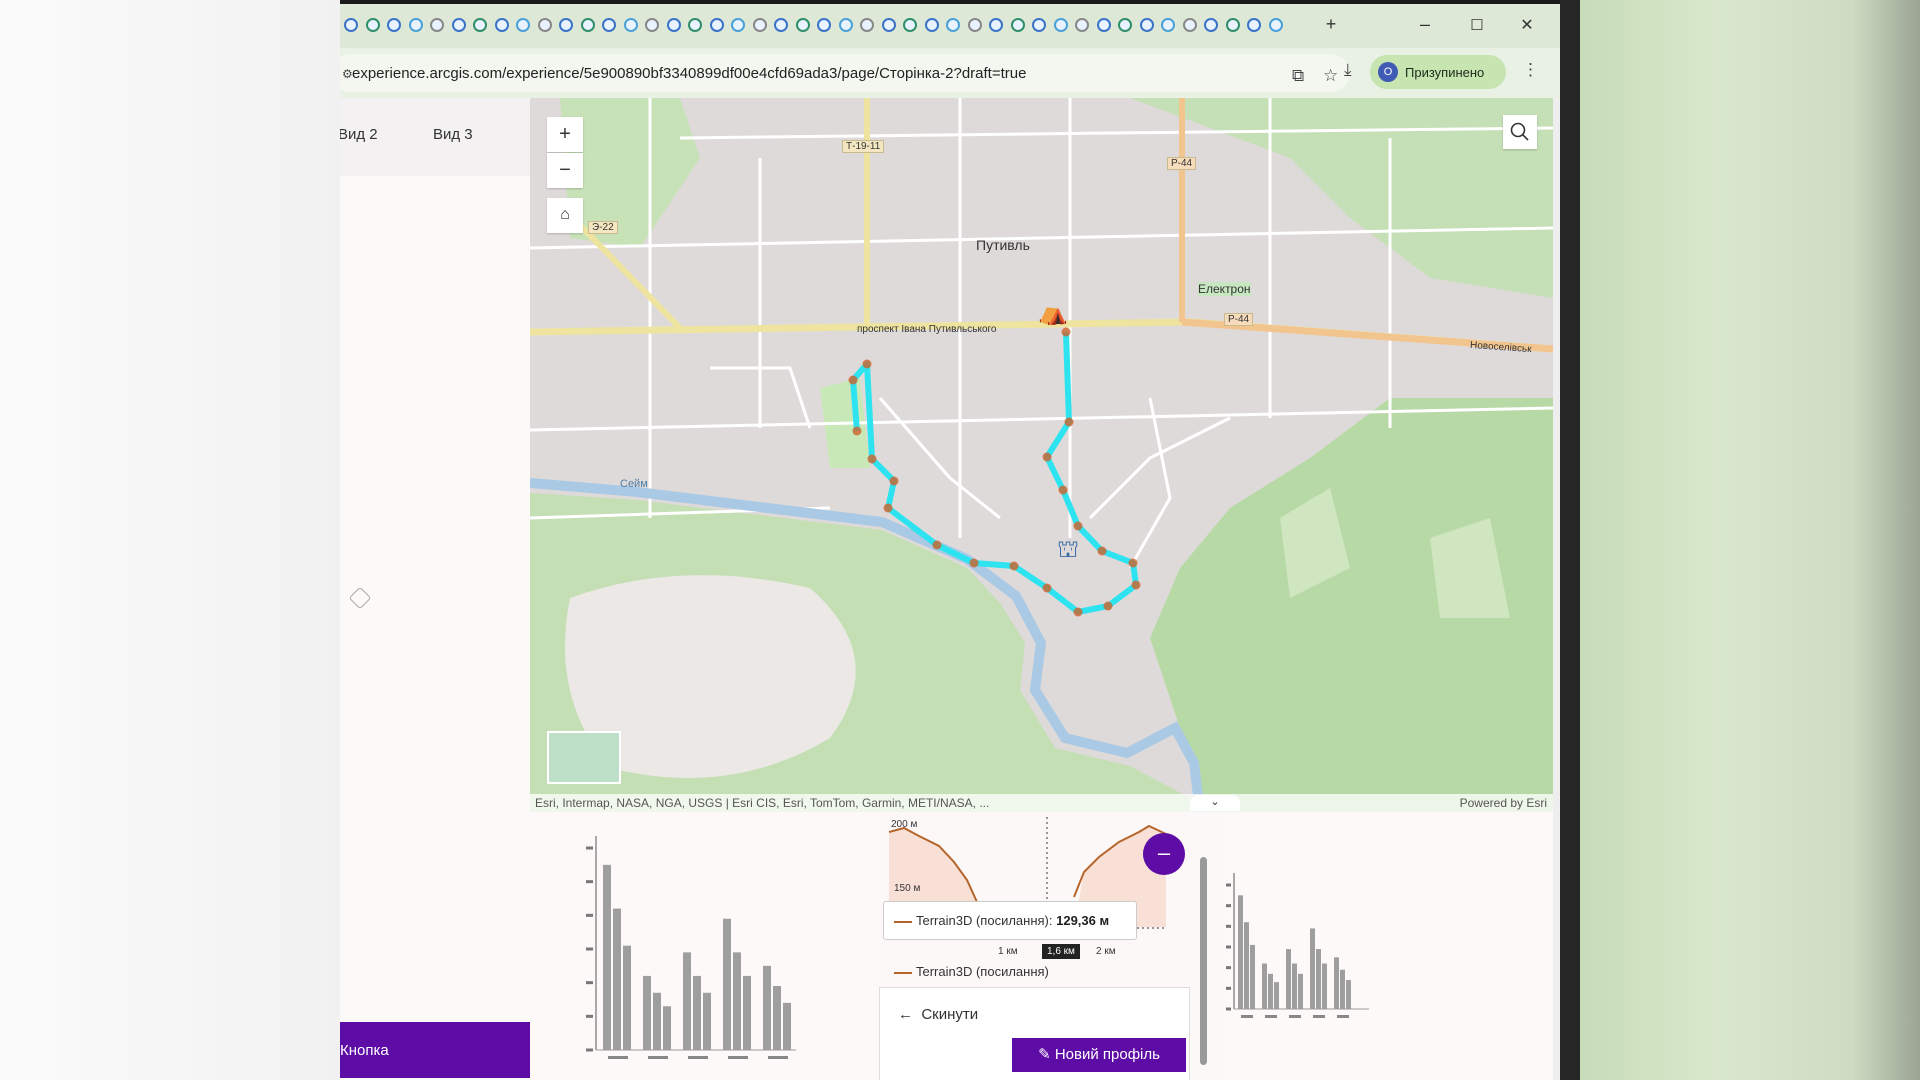 The image size is (1920, 1080). Describe the element at coordinates (1520, 132) in the screenshot. I see `map-search-button` at that location.